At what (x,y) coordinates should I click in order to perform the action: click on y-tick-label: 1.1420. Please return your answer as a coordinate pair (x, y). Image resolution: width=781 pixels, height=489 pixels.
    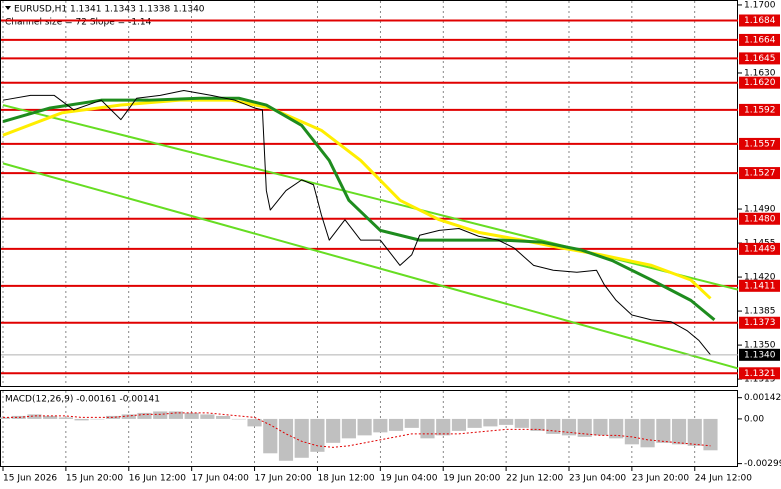
    Looking at the image, I should click on (760, 278).